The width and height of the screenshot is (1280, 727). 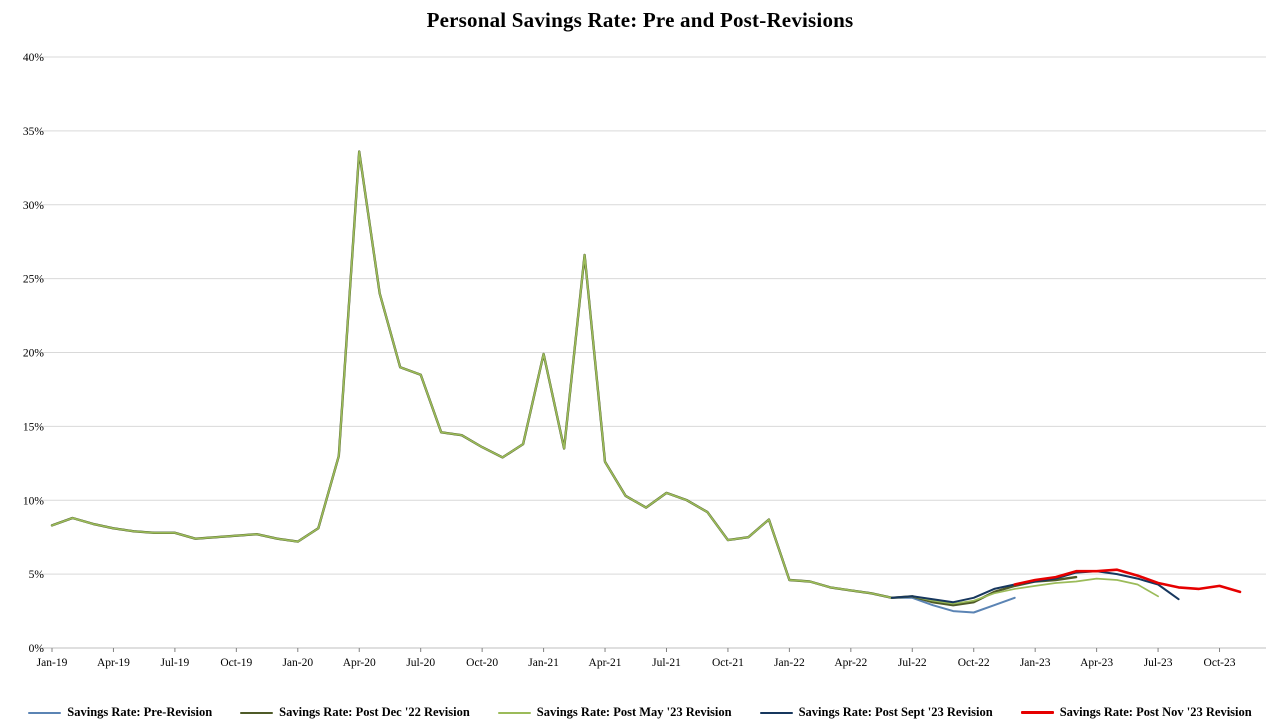 What do you see at coordinates (297, 663) in the screenshot?
I see `x-tick-label: Jan-20` at bounding box center [297, 663].